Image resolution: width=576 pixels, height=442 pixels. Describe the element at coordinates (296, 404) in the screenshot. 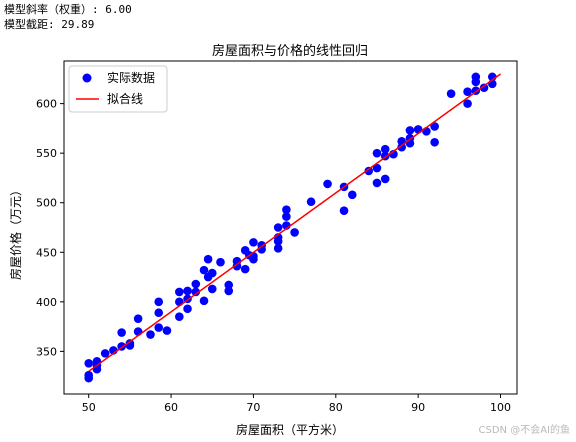

I see `x-axis: 50 60 70 80 90 100` at that location.